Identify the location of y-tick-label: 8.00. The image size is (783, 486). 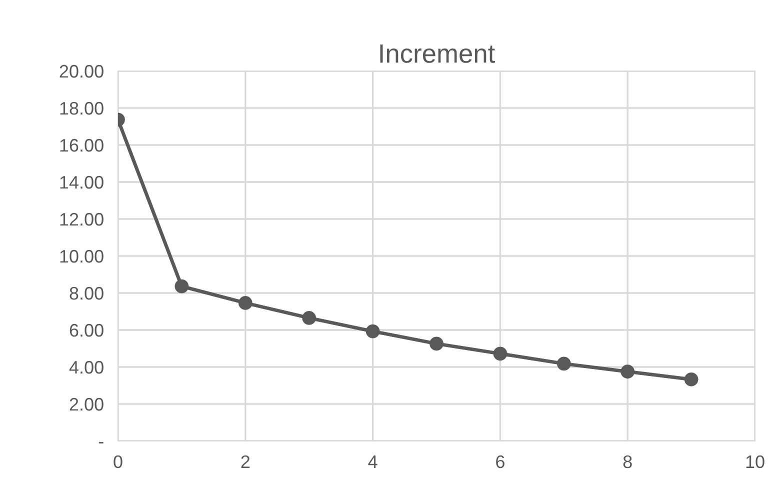
(87, 293).